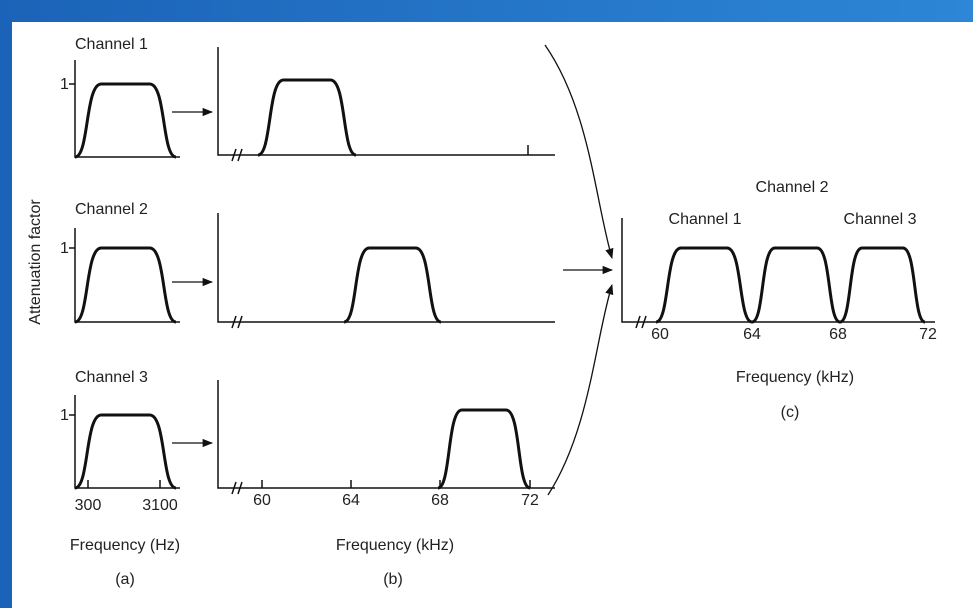  I want to click on caption: (a), so click(125, 579).